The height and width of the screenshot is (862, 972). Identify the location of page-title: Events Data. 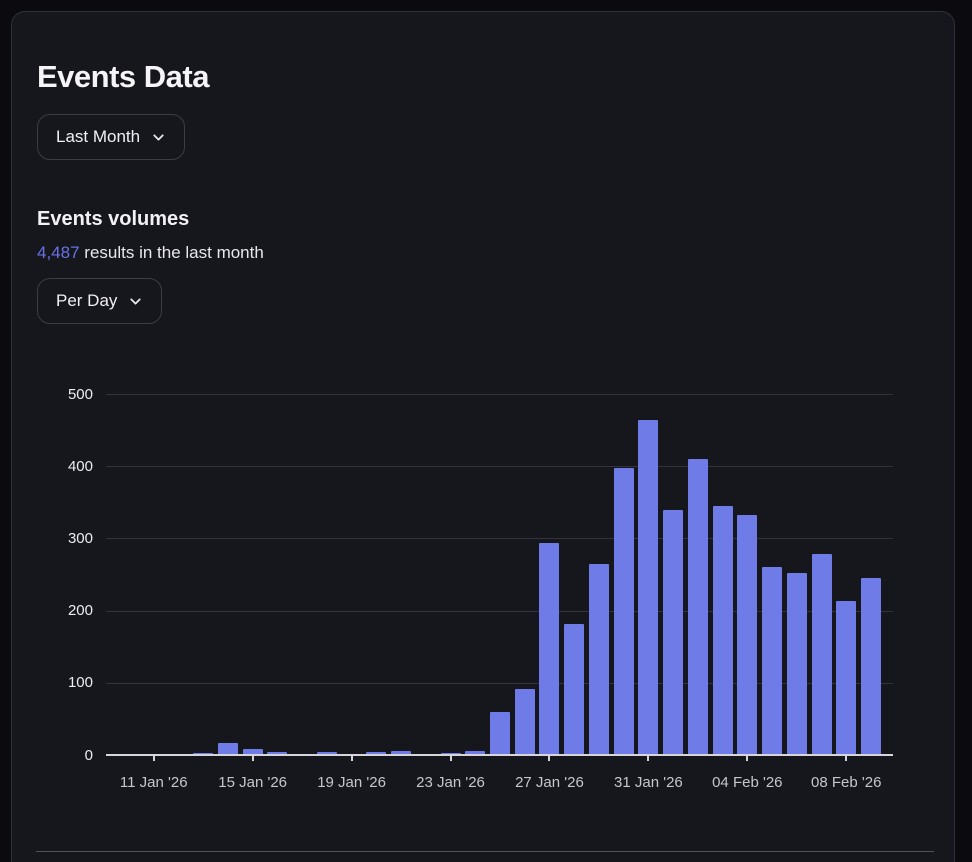
(123, 76).